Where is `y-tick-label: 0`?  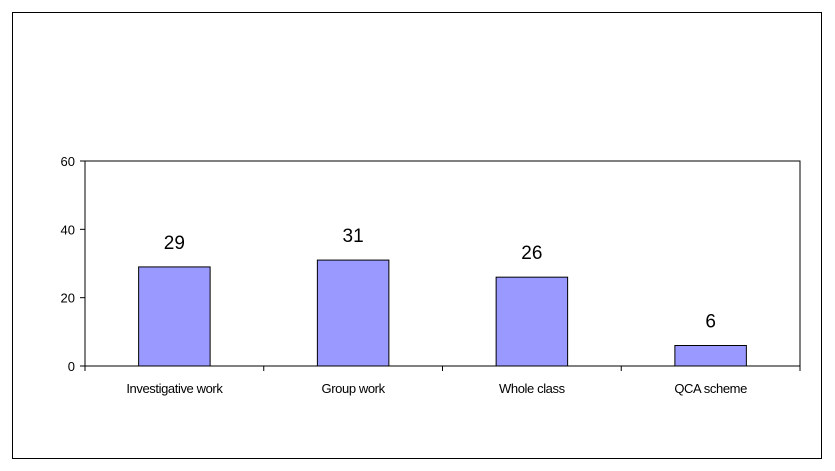
y-tick-label: 0 is located at coordinates (71, 366).